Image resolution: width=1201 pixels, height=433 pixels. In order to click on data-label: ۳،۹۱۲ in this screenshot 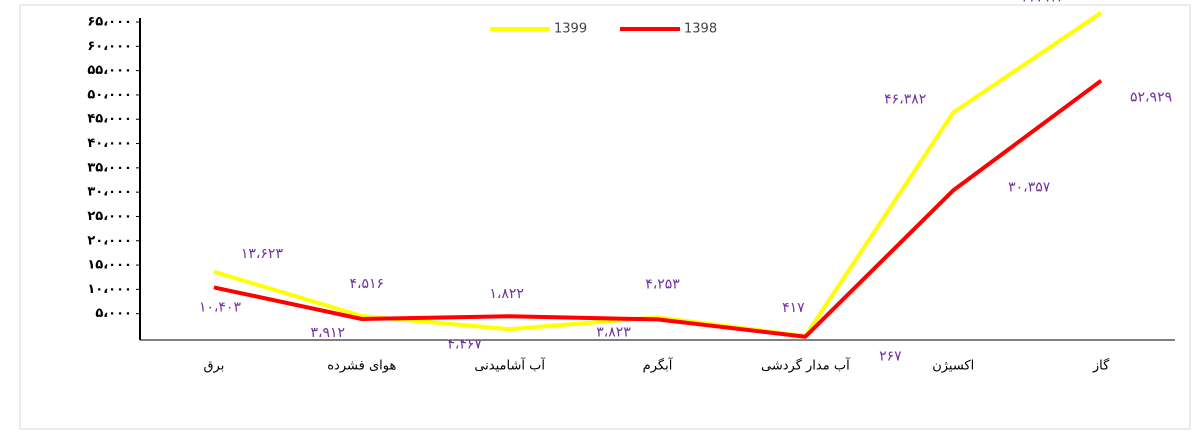, I will do `click(327, 333)`.